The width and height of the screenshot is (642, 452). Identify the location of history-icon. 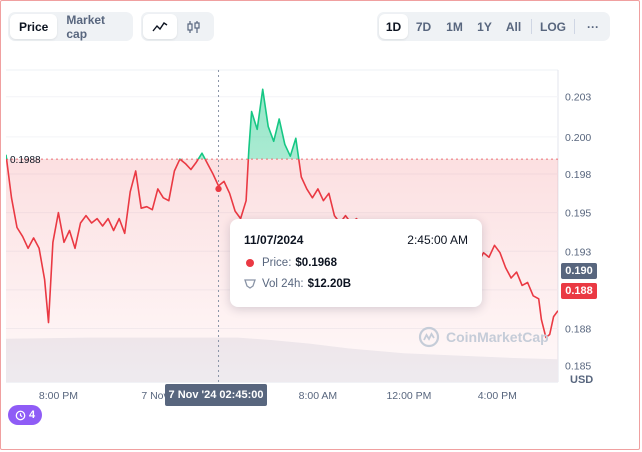
(20, 415).